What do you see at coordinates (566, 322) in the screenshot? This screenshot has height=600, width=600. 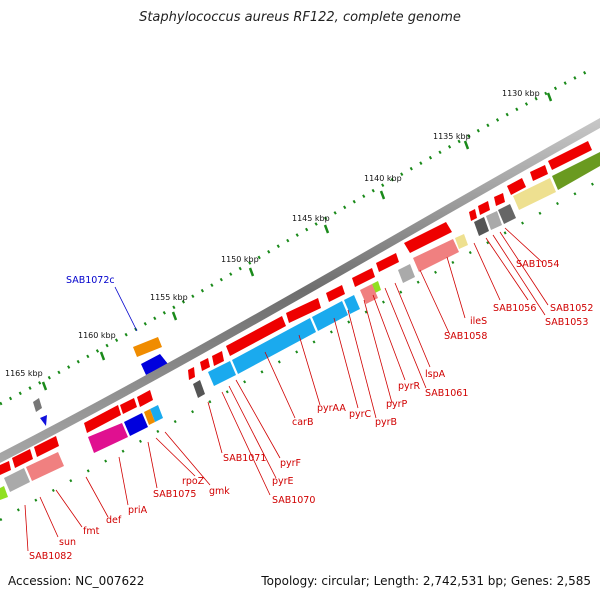 I see `gene-label: SAB1053` at bounding box center [566, 322].